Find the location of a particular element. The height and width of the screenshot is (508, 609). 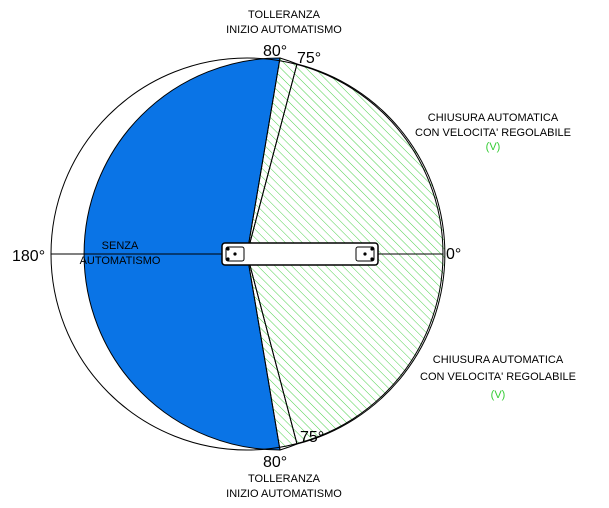

angle-bottom-75: 75° is located at coordinates (312, 437).